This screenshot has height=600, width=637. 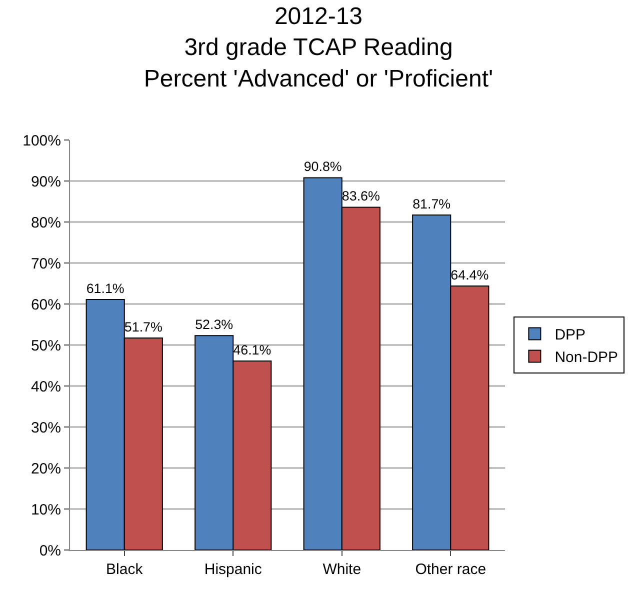 I want to click on y-tick-label: 50%, so click(x=45, y=345).